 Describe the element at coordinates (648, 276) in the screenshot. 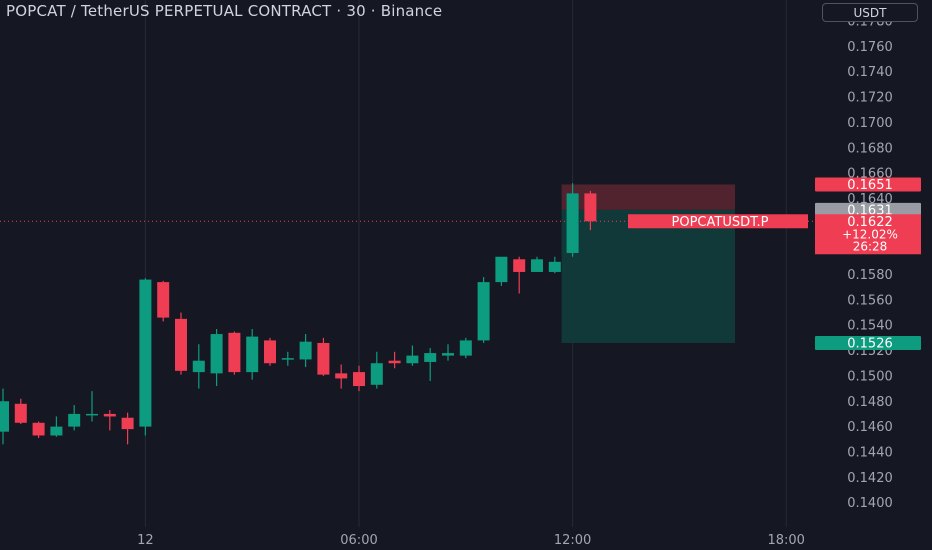

I see `take-profit-zone` at that location.